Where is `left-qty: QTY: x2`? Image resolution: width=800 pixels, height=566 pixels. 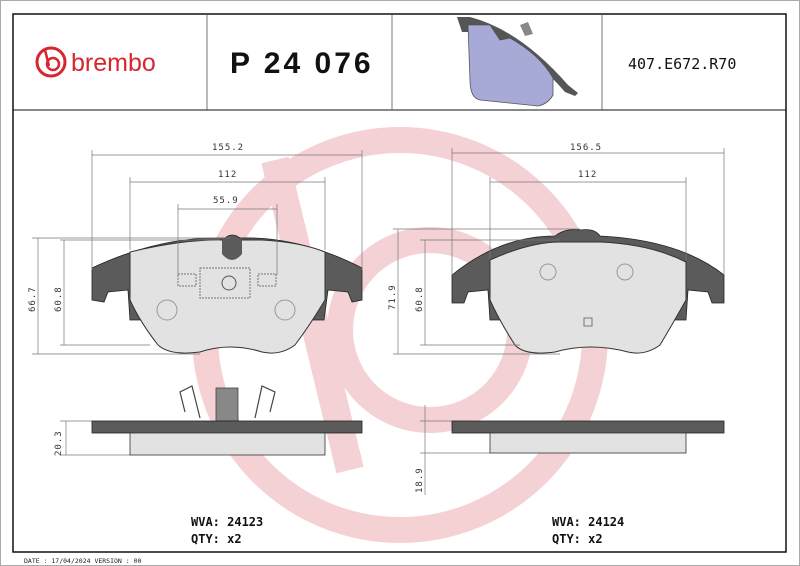
left-qty: QTY: x2 is located at coordinates (216, 539).